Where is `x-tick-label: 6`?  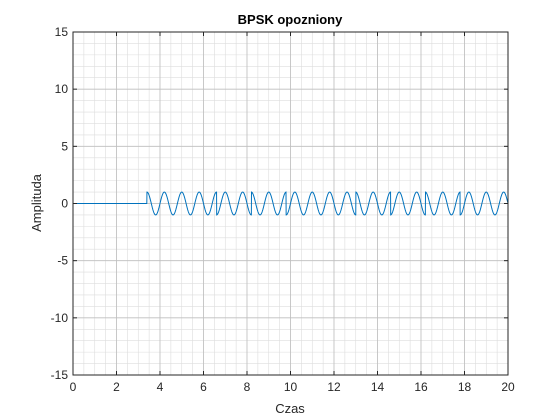 x-tick-label: 6 is located at coordinates (203, 387).